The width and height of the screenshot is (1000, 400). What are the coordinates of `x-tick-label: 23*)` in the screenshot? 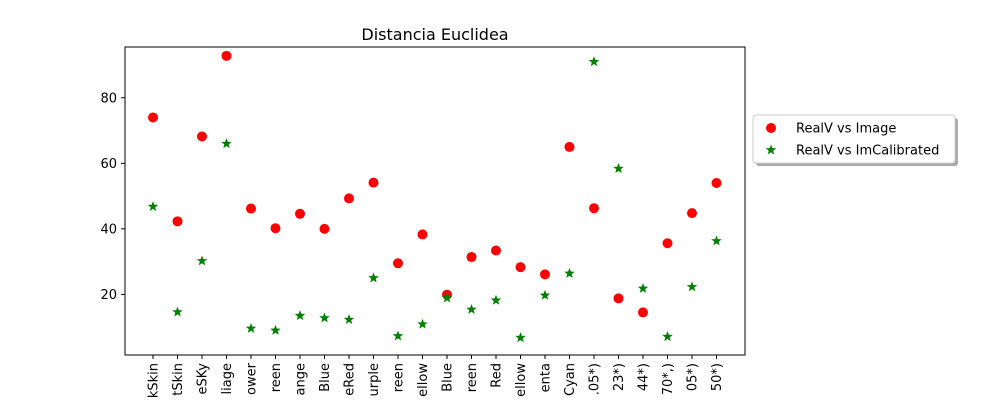 It's located at (619, 377).